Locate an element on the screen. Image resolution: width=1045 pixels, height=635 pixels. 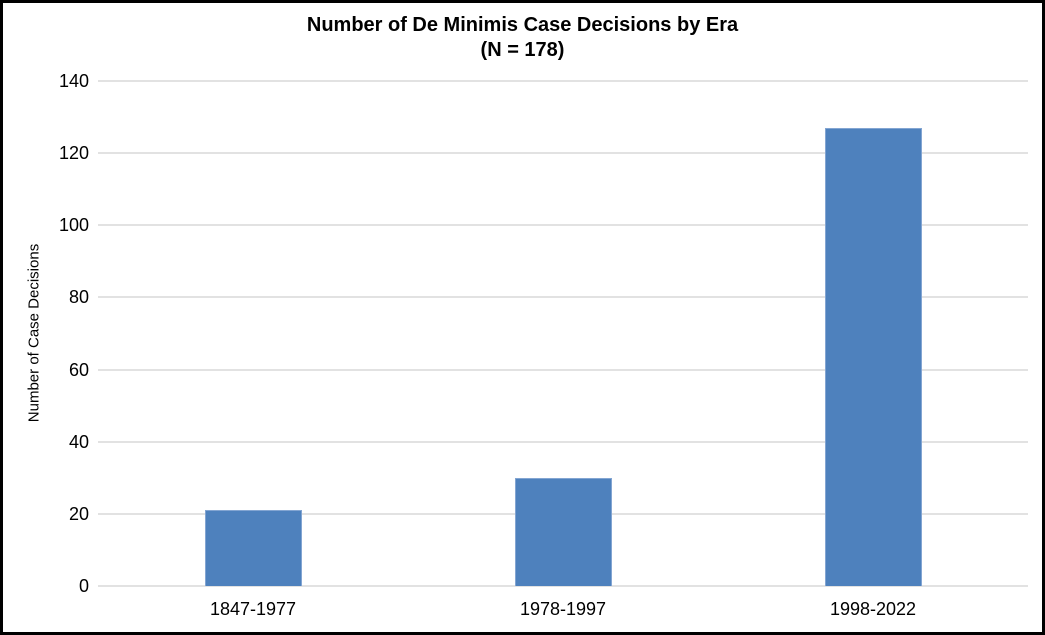
y-tick-label-40: 40 is located at coordinates (78, 441).